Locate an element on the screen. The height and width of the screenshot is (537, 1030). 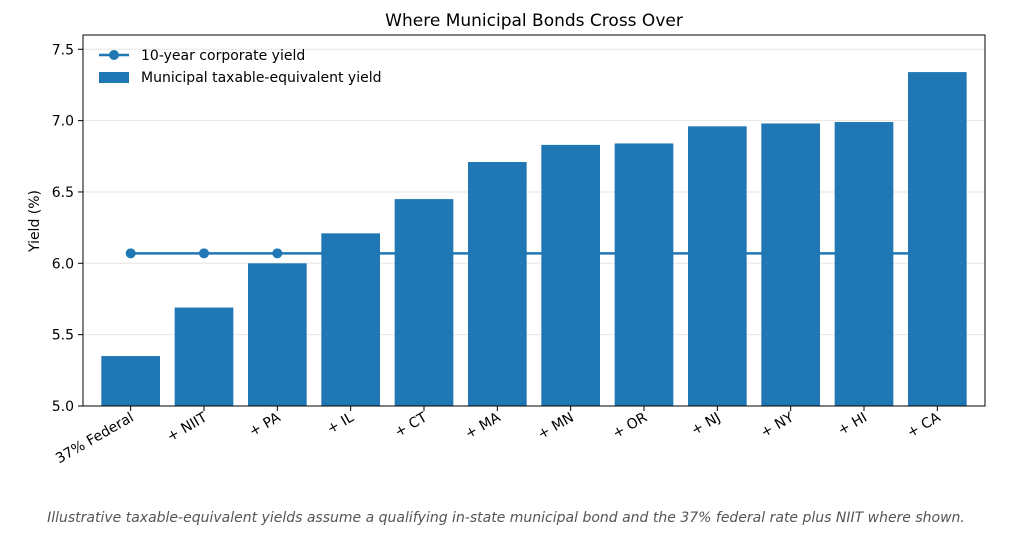
x-tick-label: + HI is located at coordinates (852, 424).